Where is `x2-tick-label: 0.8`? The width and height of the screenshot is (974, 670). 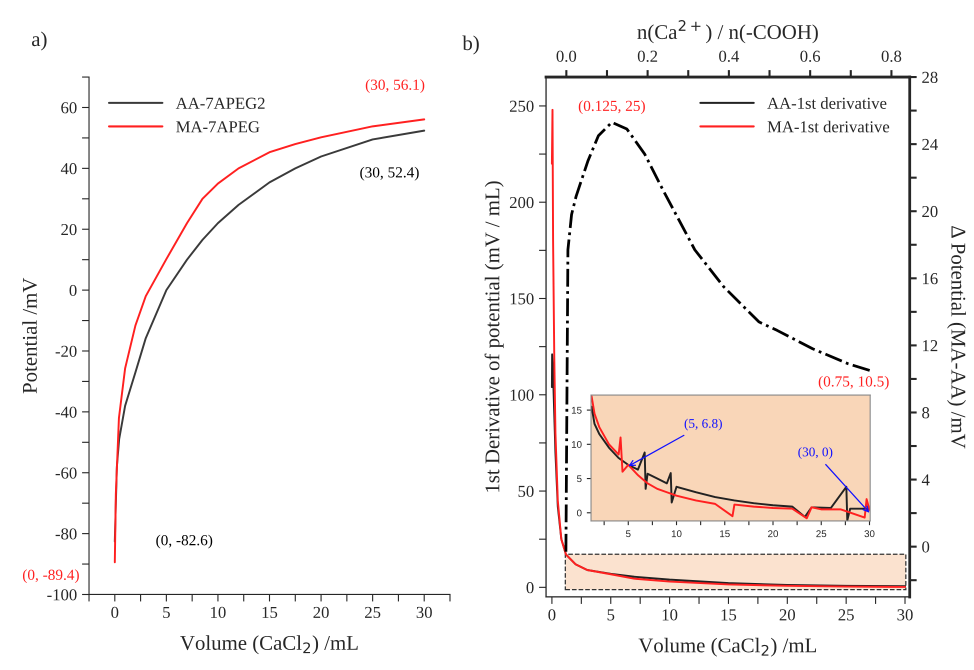
x2-tick-label: 0.8 is located at coordinates (892, 56).